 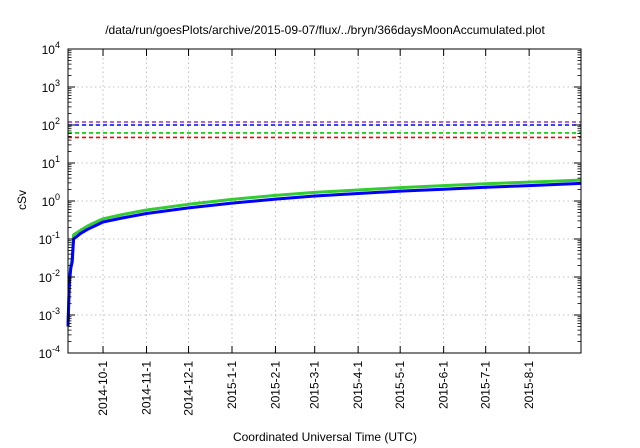 What do you see at coordinates (232, 385) in the screenshot?
I see `x-tick-label: 2015-1-1` at bounding box center [232, 385].